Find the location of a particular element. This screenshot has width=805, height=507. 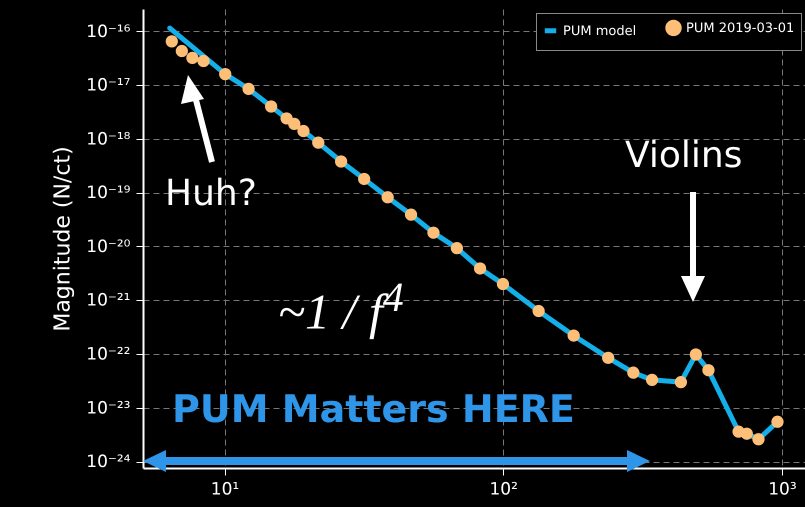

y-tick-label: 10⁻¹⁶ is located at coordinates (108, 32).